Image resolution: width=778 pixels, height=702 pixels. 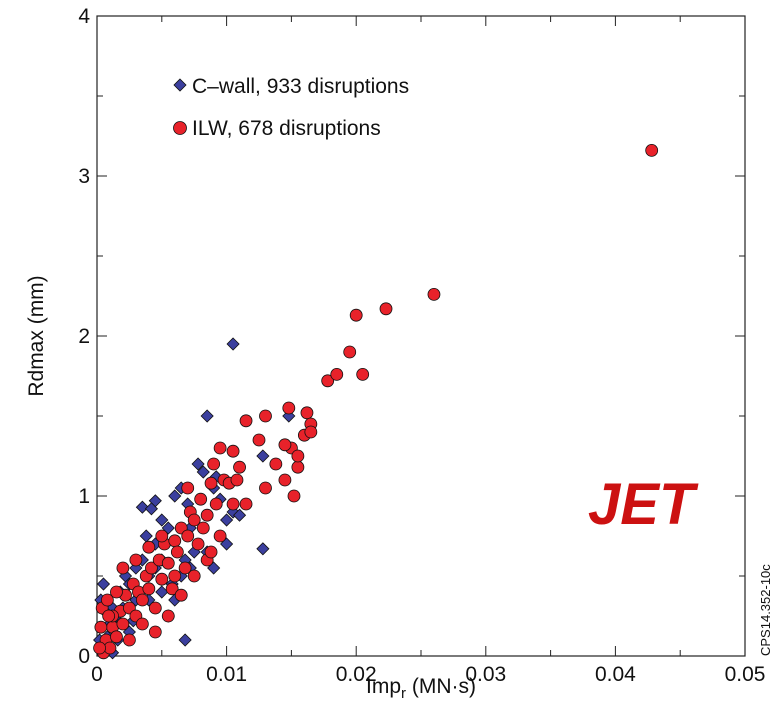 What do you see at coordinates (84, 176) in the screenshot?
I see `y-tick-label: 3` at bounding box center [84, 176].